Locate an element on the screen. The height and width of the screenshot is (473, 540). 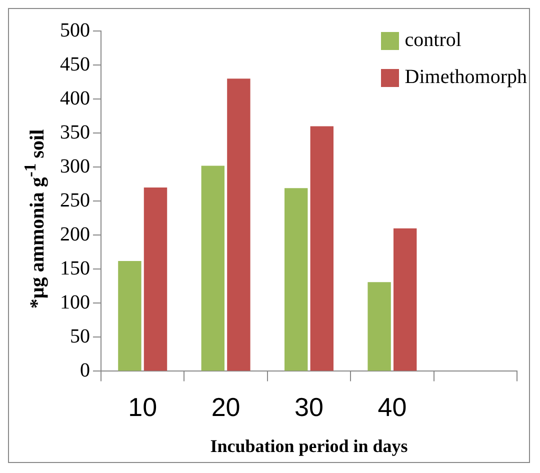
y-tick-label: 200 is located at coordinates (75, 234).